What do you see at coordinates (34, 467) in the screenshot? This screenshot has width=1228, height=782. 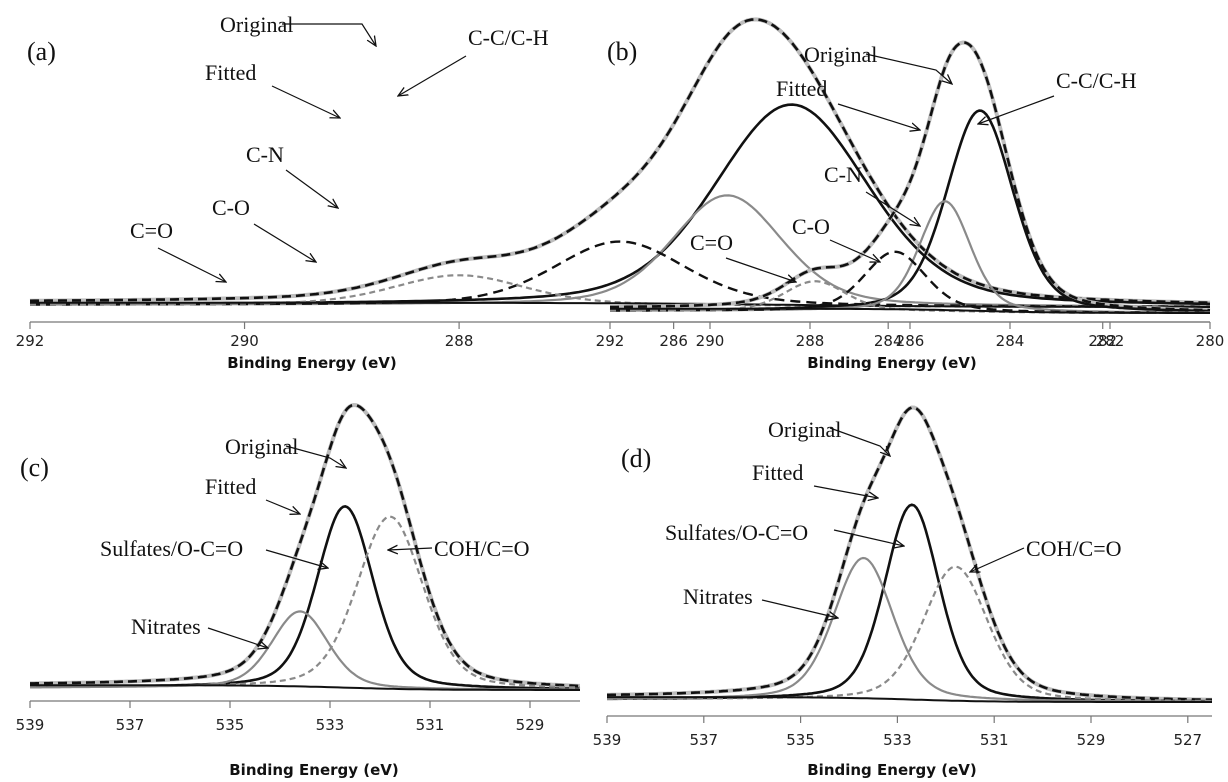 I see `panel-label: (c)` at bounding box center [34, 467].